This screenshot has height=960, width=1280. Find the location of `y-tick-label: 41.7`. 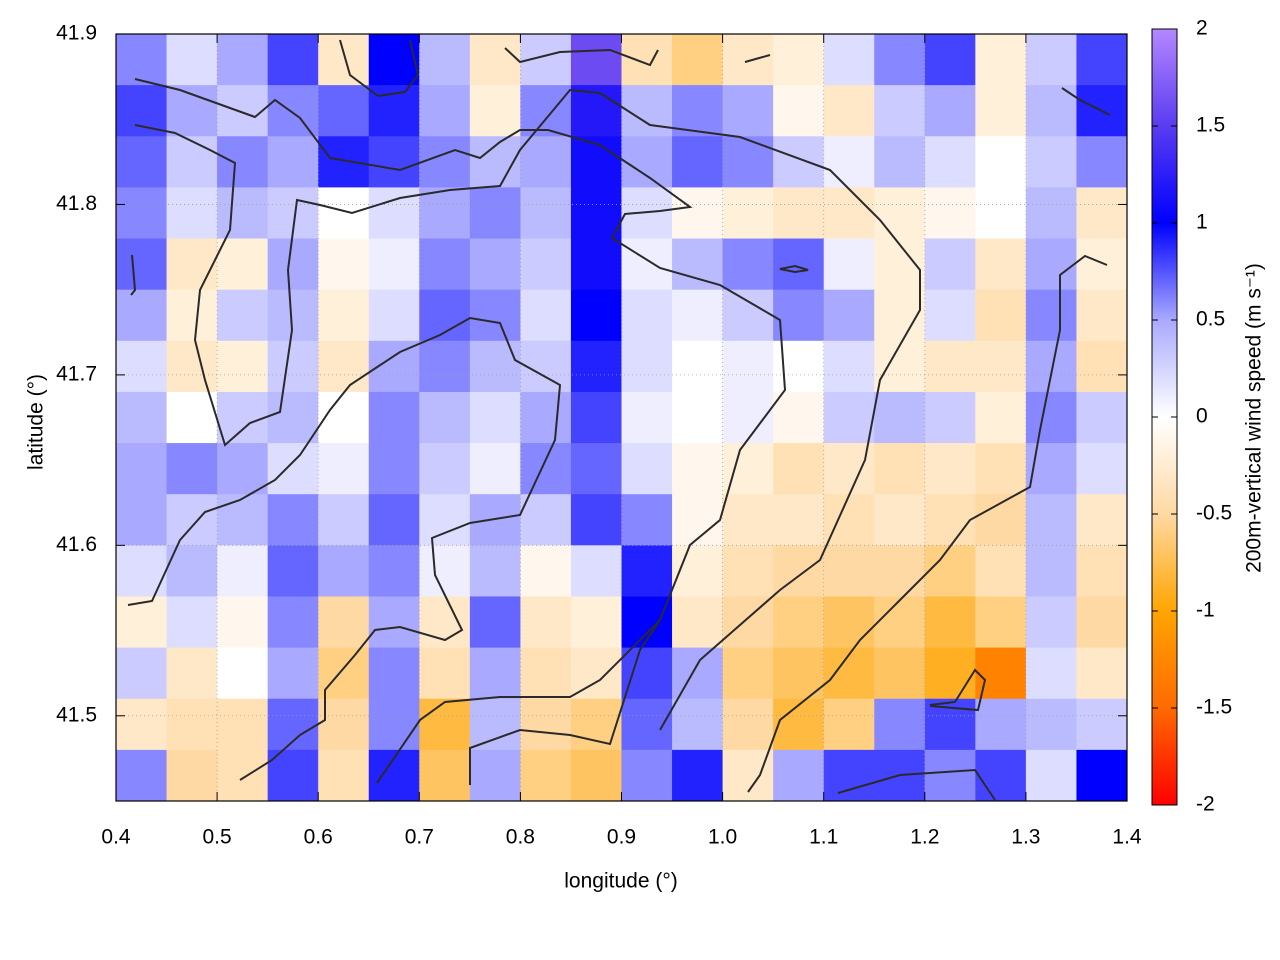

y-tick-label: 41.7 is located at coordinates (76, 373).